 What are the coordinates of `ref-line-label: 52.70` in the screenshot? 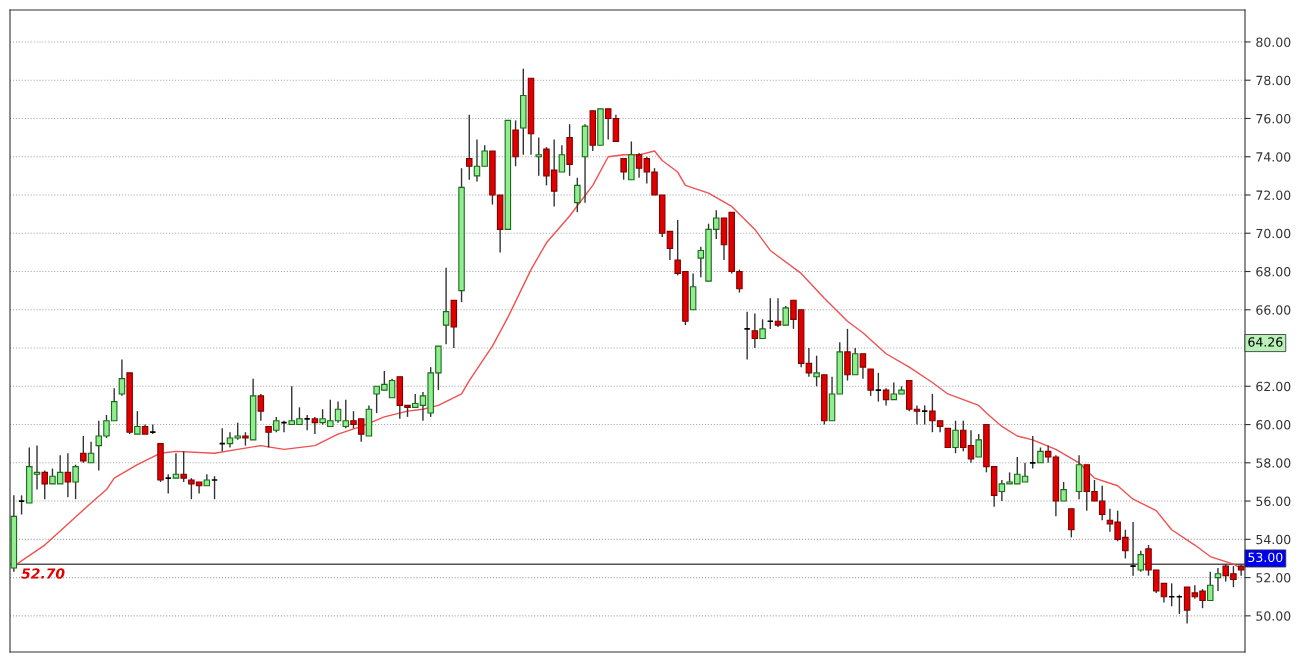 It's located at (43, 573).